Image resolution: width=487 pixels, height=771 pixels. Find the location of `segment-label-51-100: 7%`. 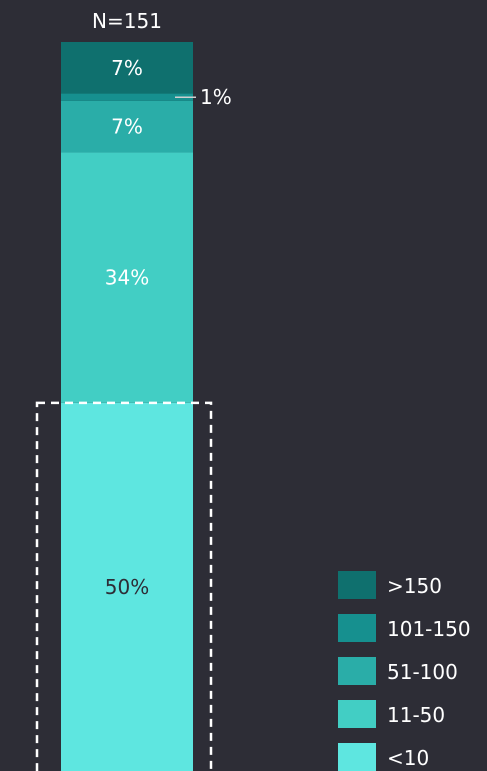

segment-label-51-100: 7% is located at coordinates (127, 127).